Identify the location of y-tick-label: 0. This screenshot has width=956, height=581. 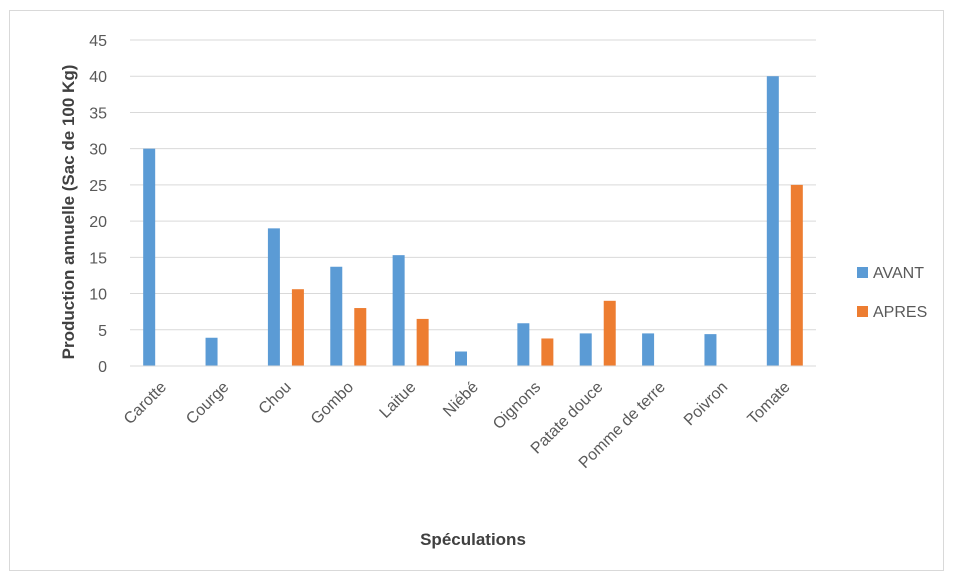
(102, 367).